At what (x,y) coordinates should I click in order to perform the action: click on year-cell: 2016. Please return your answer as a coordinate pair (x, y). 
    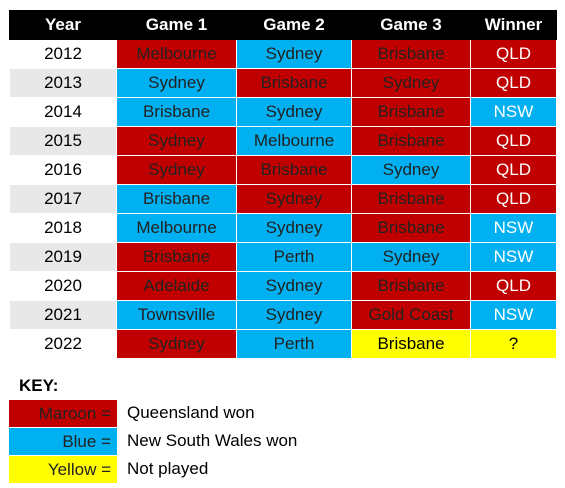
    Looking at the image, I should click on (63, 170).